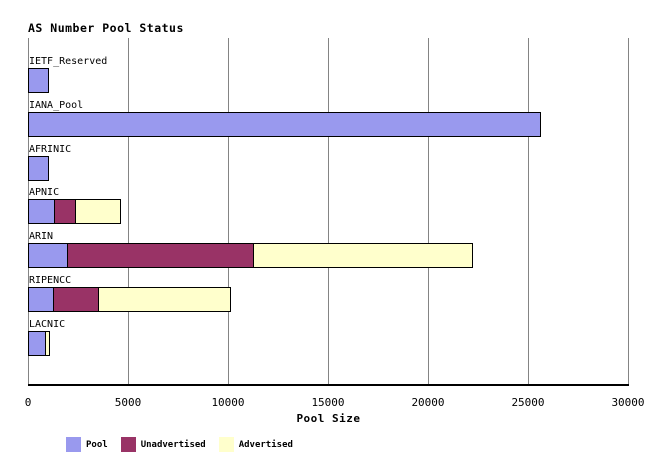 The width and height of the screenshot is (666, 468). I want to click on category-label: IETF_Reserved, so click(68, 61).